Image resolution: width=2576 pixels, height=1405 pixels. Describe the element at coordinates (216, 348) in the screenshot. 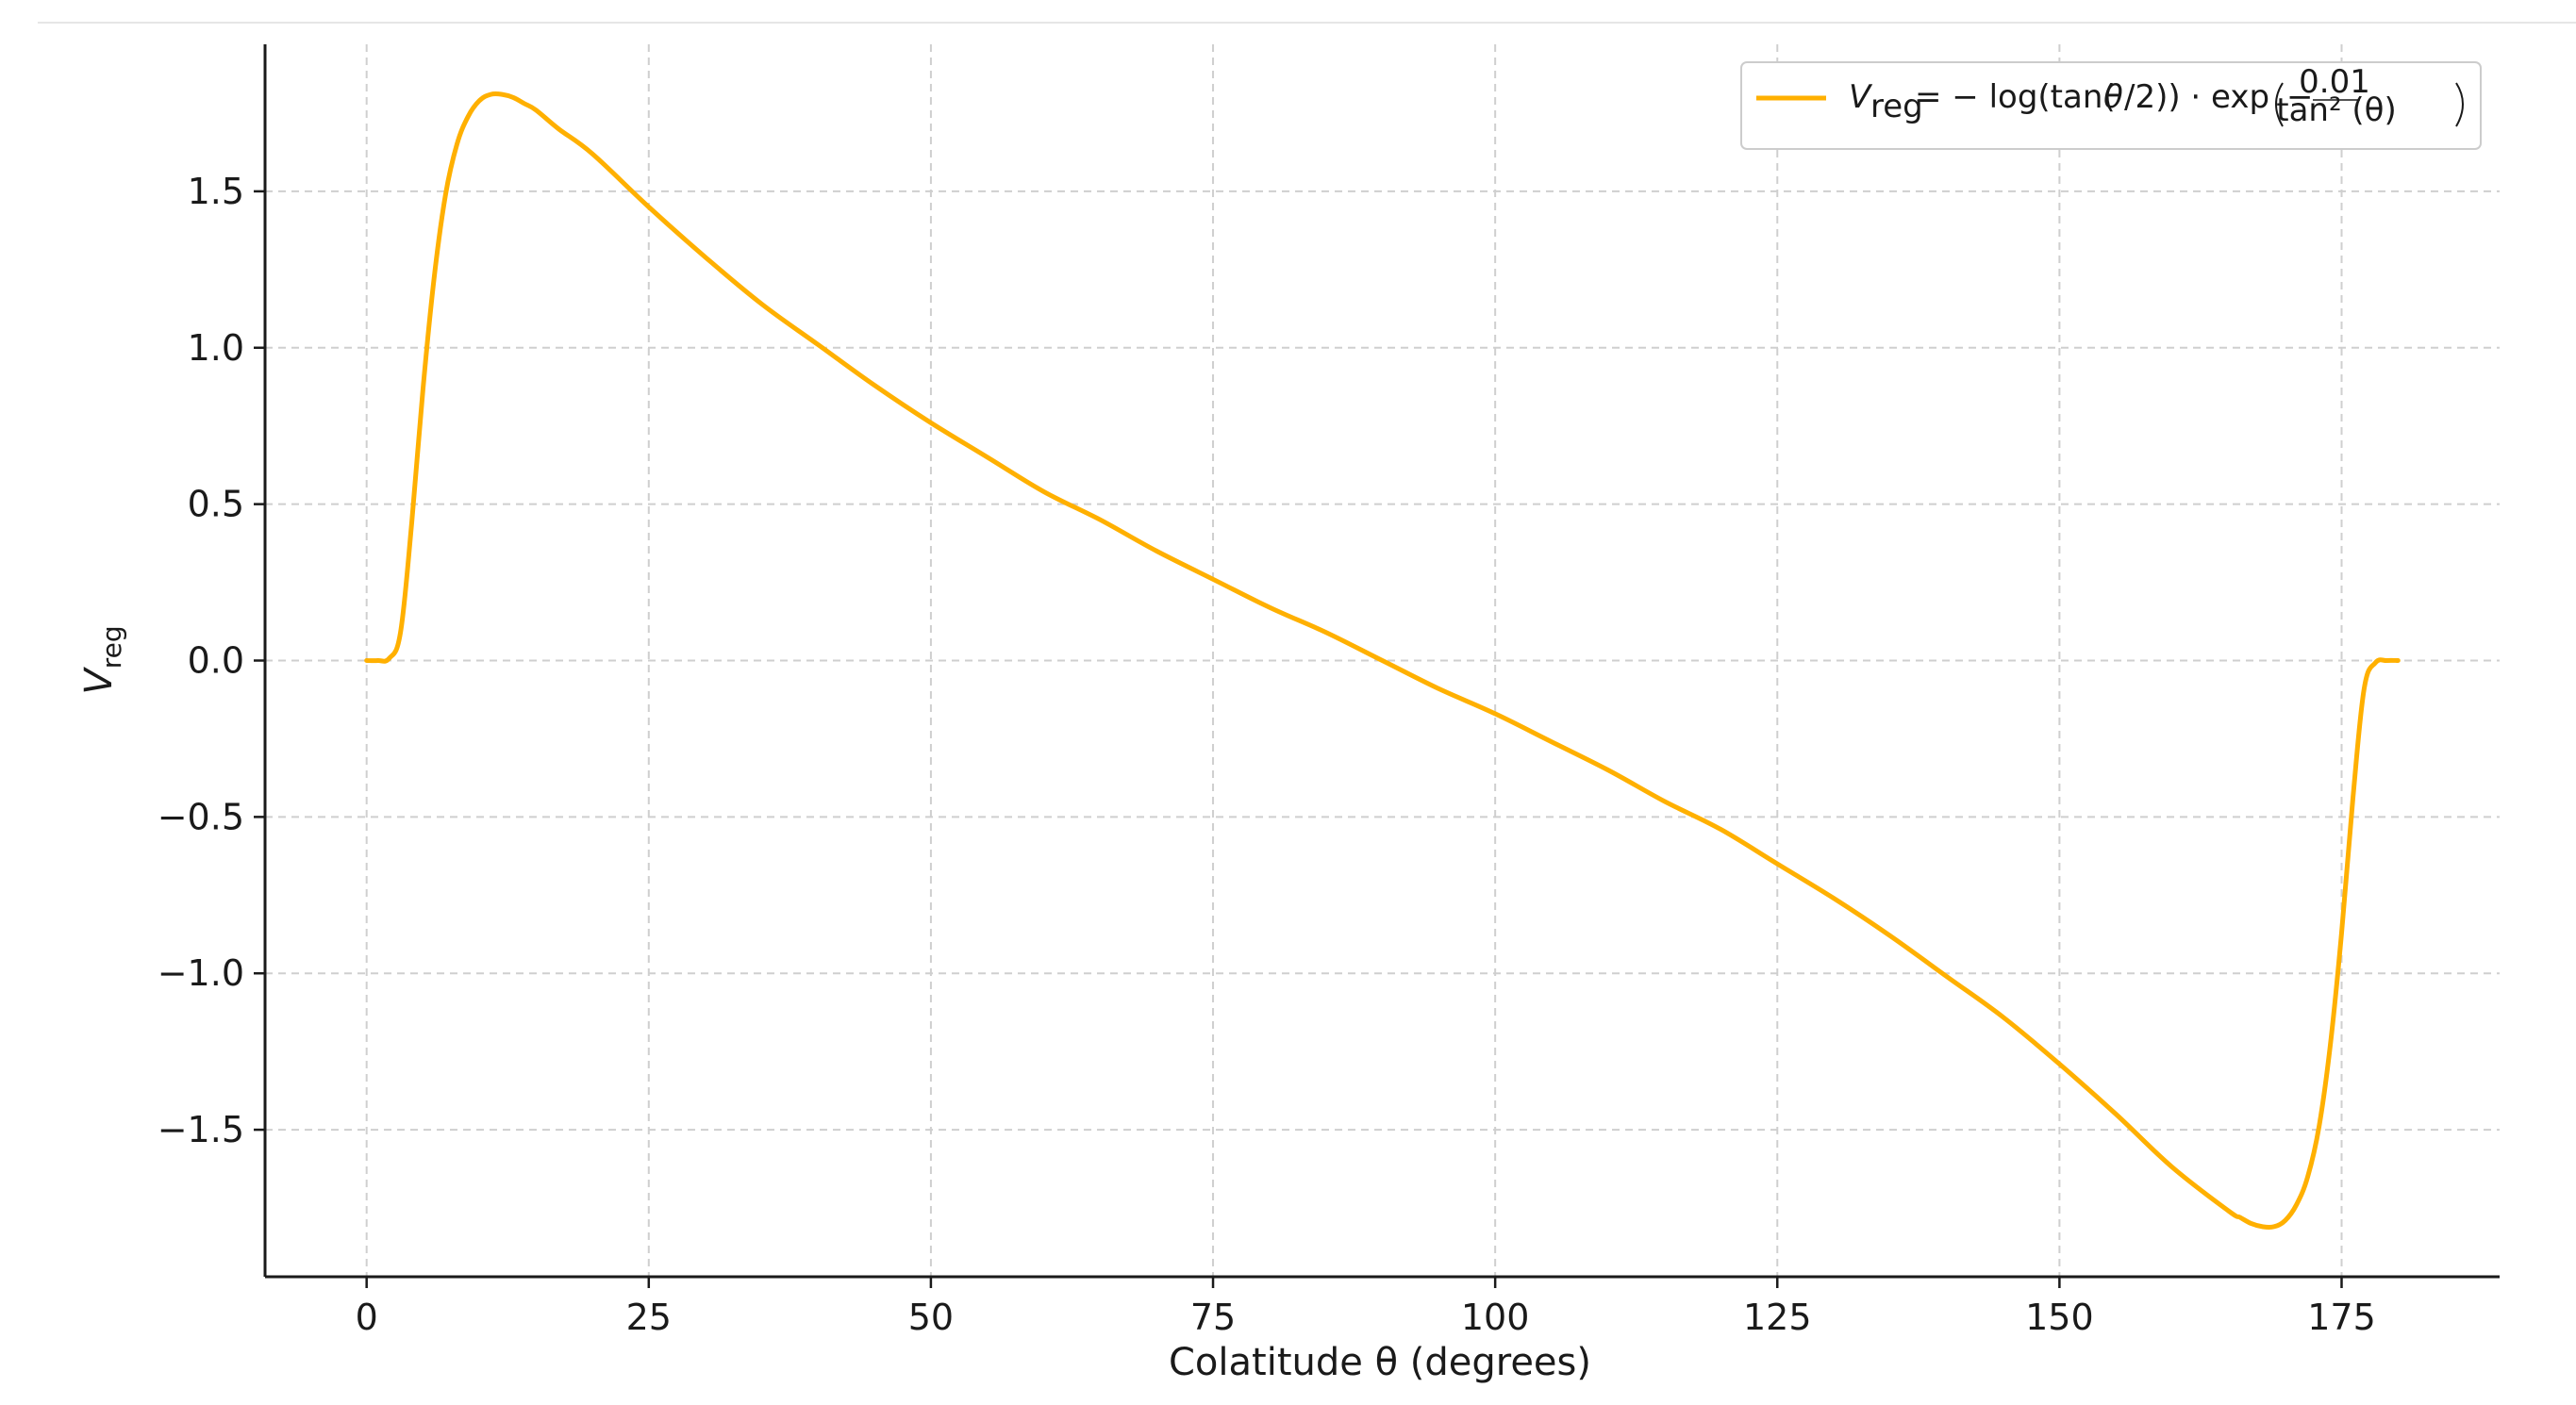

I see `y-tick-label: 1.0` at that location.